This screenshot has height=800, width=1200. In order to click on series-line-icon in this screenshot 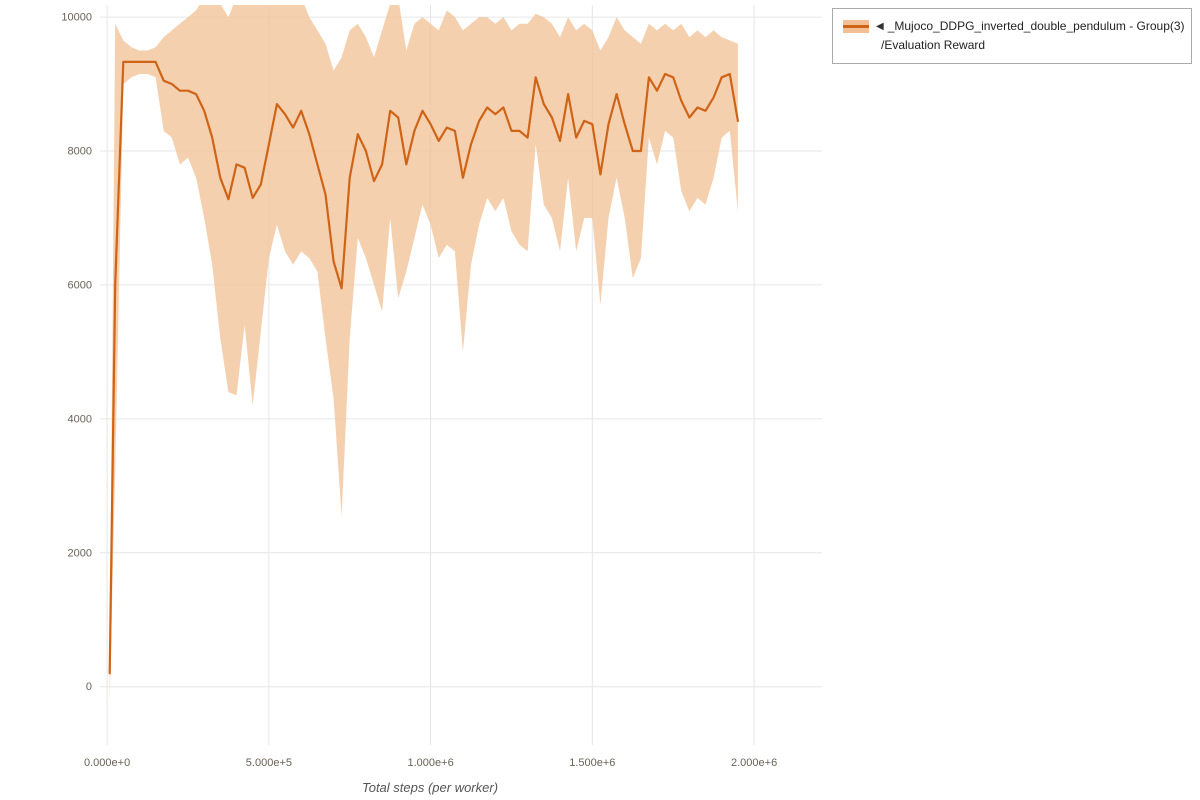, I will do `click(856, 26)`.